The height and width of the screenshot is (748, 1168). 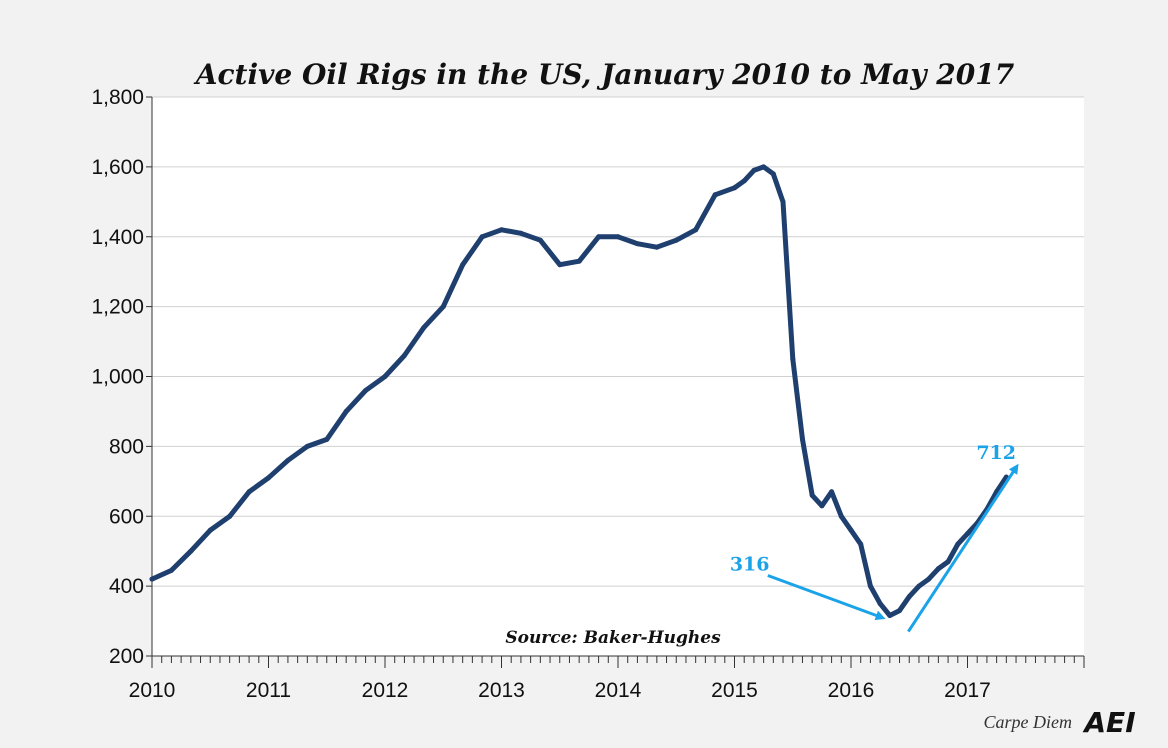 What do you see at coordinates (126, 516) in the screenshot?
I see `y-tick-label: 600` at bounding box center [126, 516].